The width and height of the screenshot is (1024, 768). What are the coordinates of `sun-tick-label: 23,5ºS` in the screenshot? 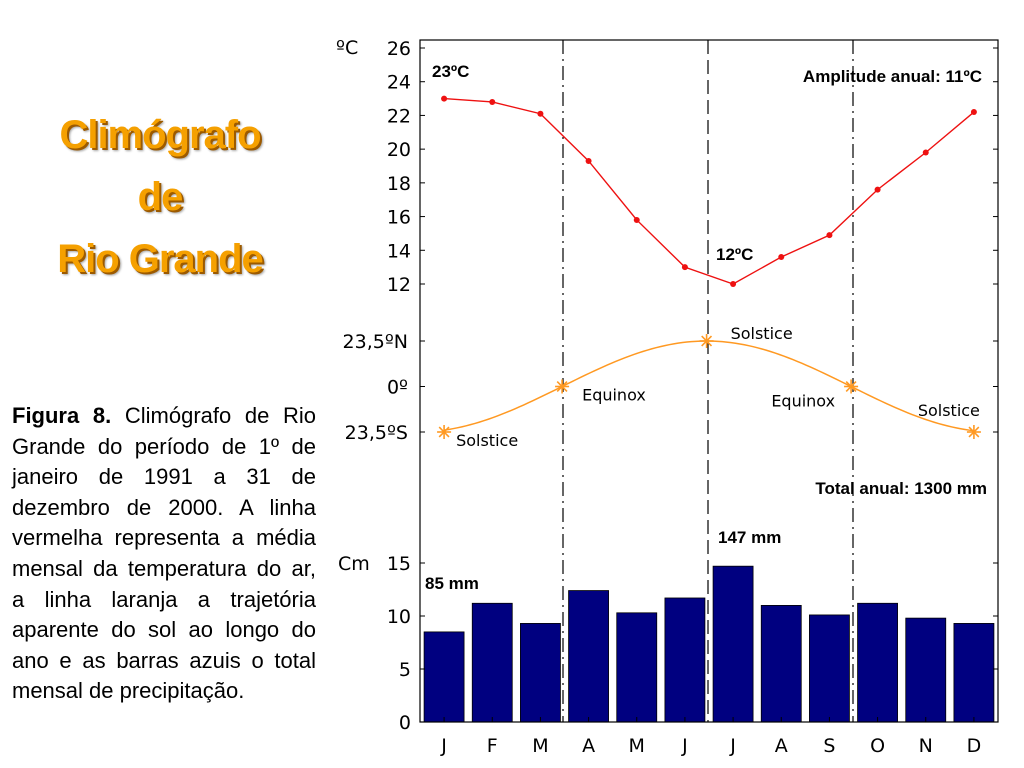 It's located at (376, 433).